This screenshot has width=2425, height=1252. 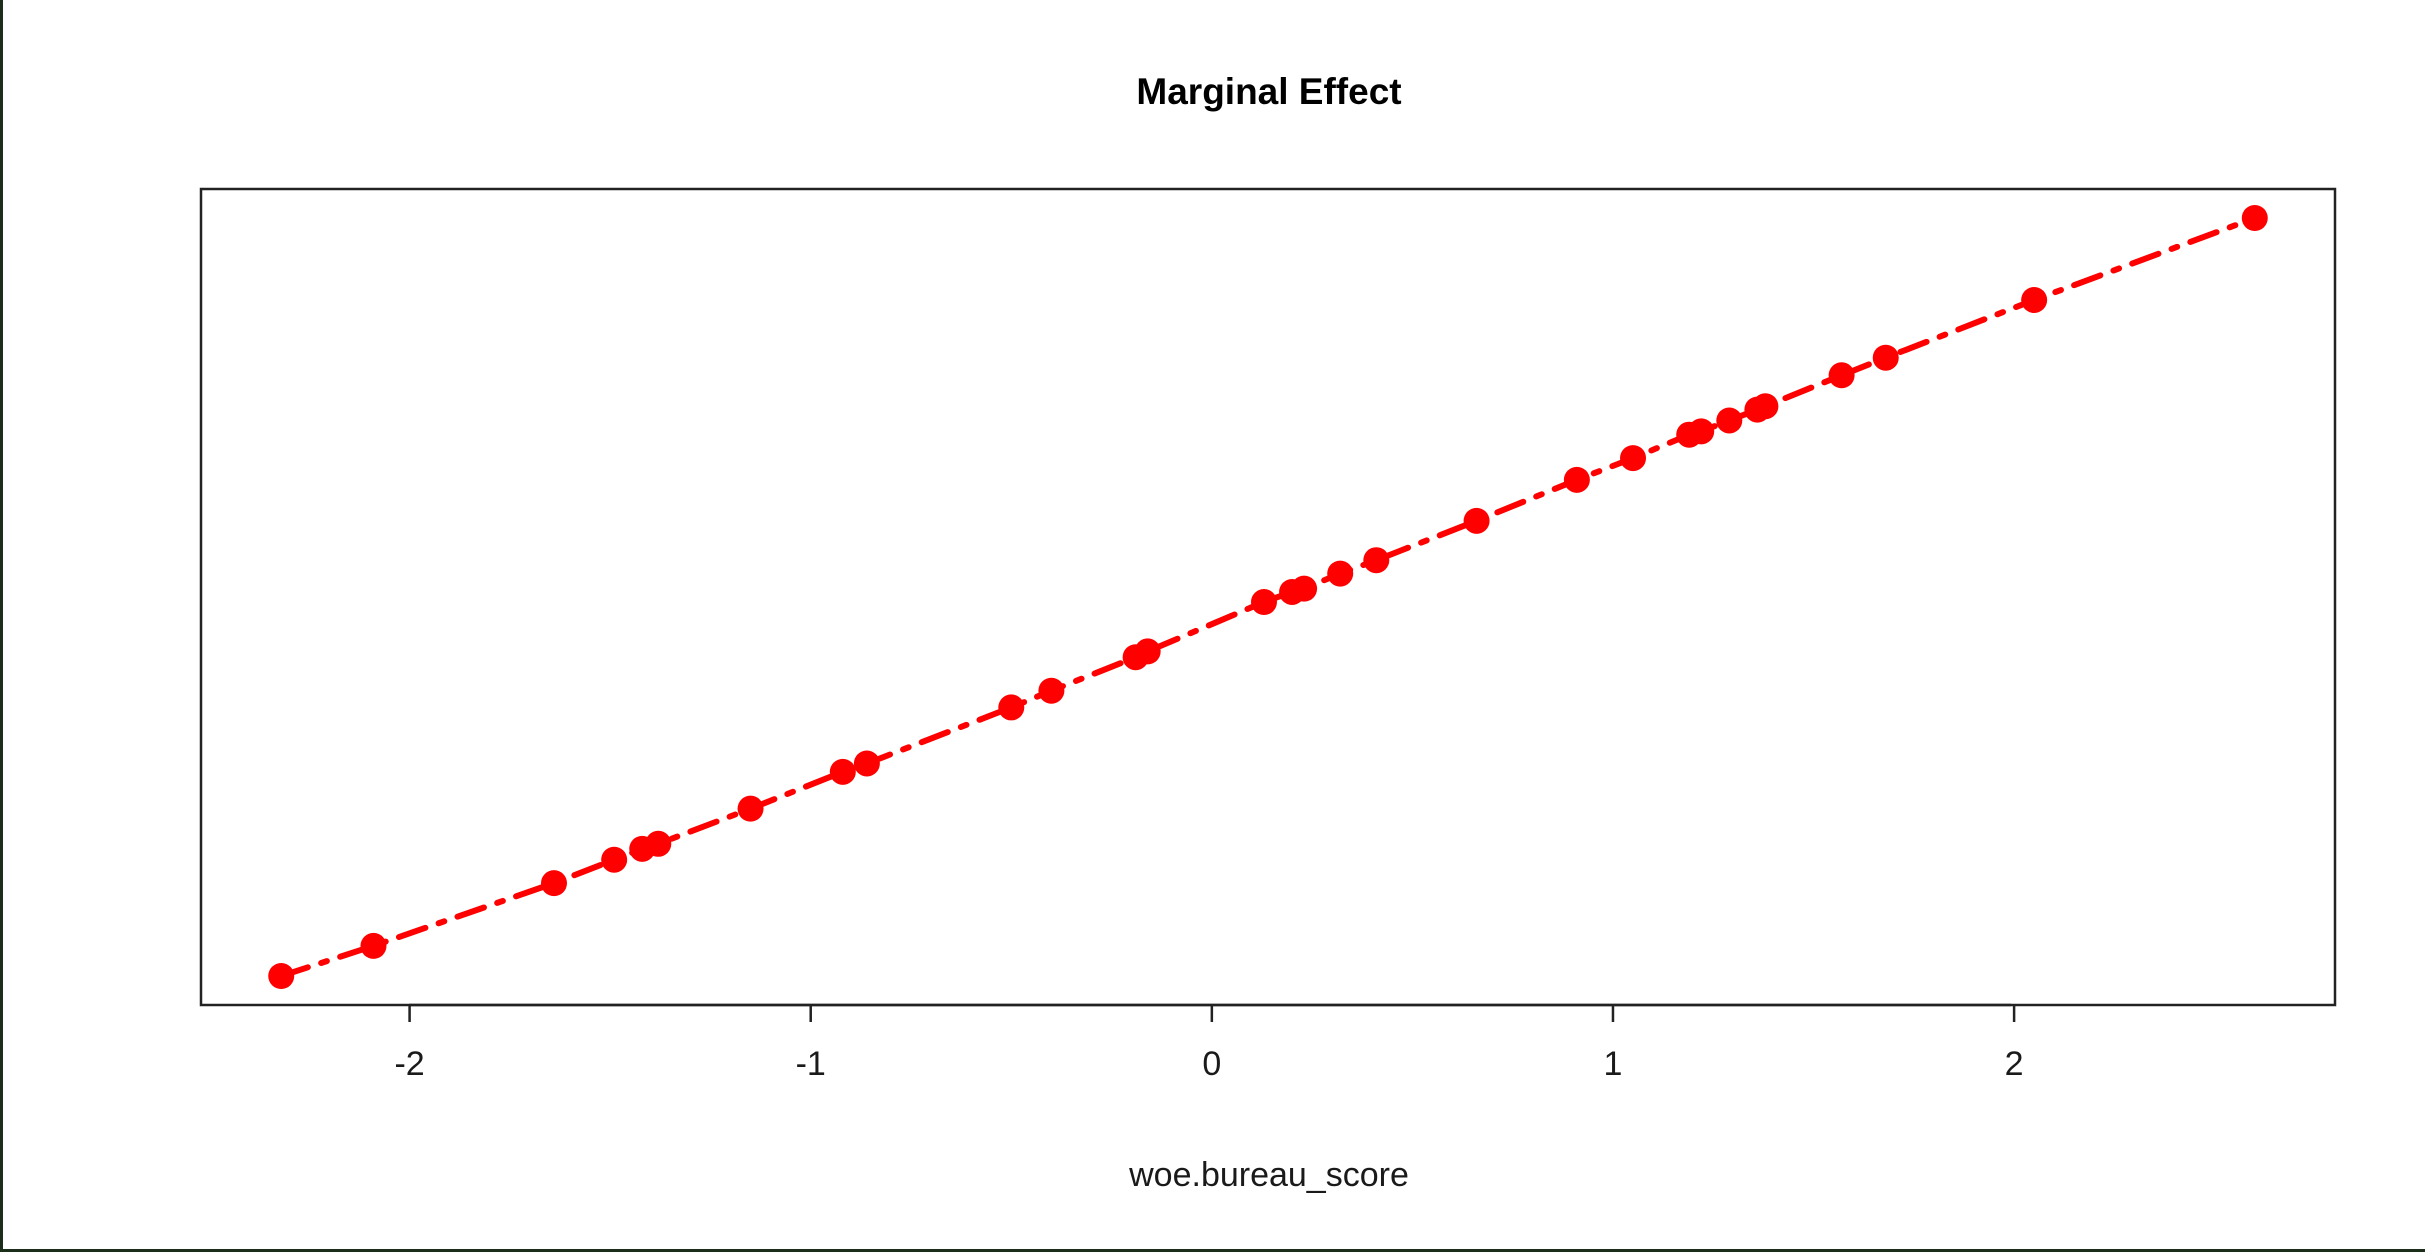 What do you see at coordinates (409, 1064) in the screenshot?
I see `x-tick-label: -2` at bounding box center [409, 1064].